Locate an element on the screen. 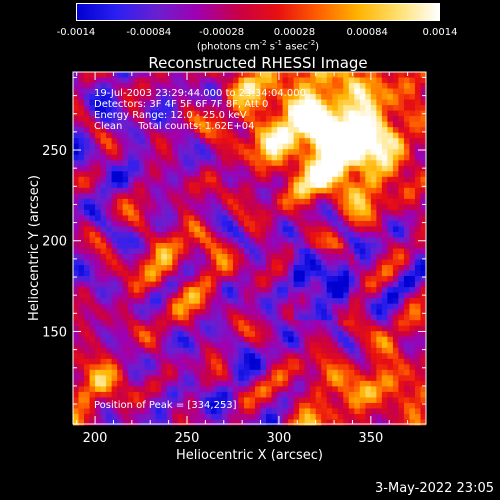  info-line: 19-Jul-2003 23:29:44.000 to 23:34:04.000 is located at coordinates (200, 93).